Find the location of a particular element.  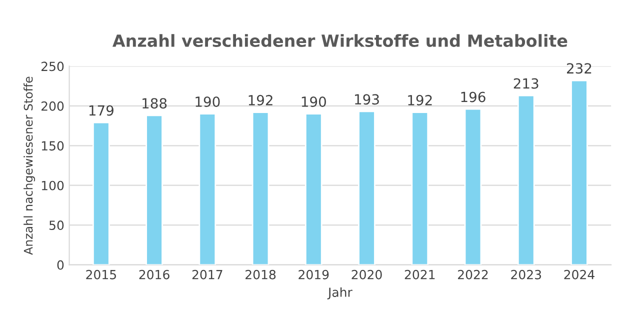

x-axis-title: Jahr is located at coordinates (339, 293).